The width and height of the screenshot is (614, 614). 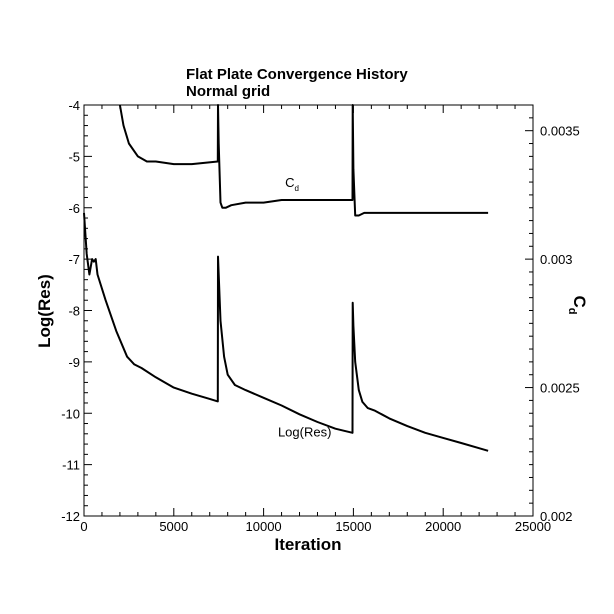 What do you see at coordinates (264, 526) in the screenshot?
I see `x-tick-label: 10000` at bounding box center [264, 526].